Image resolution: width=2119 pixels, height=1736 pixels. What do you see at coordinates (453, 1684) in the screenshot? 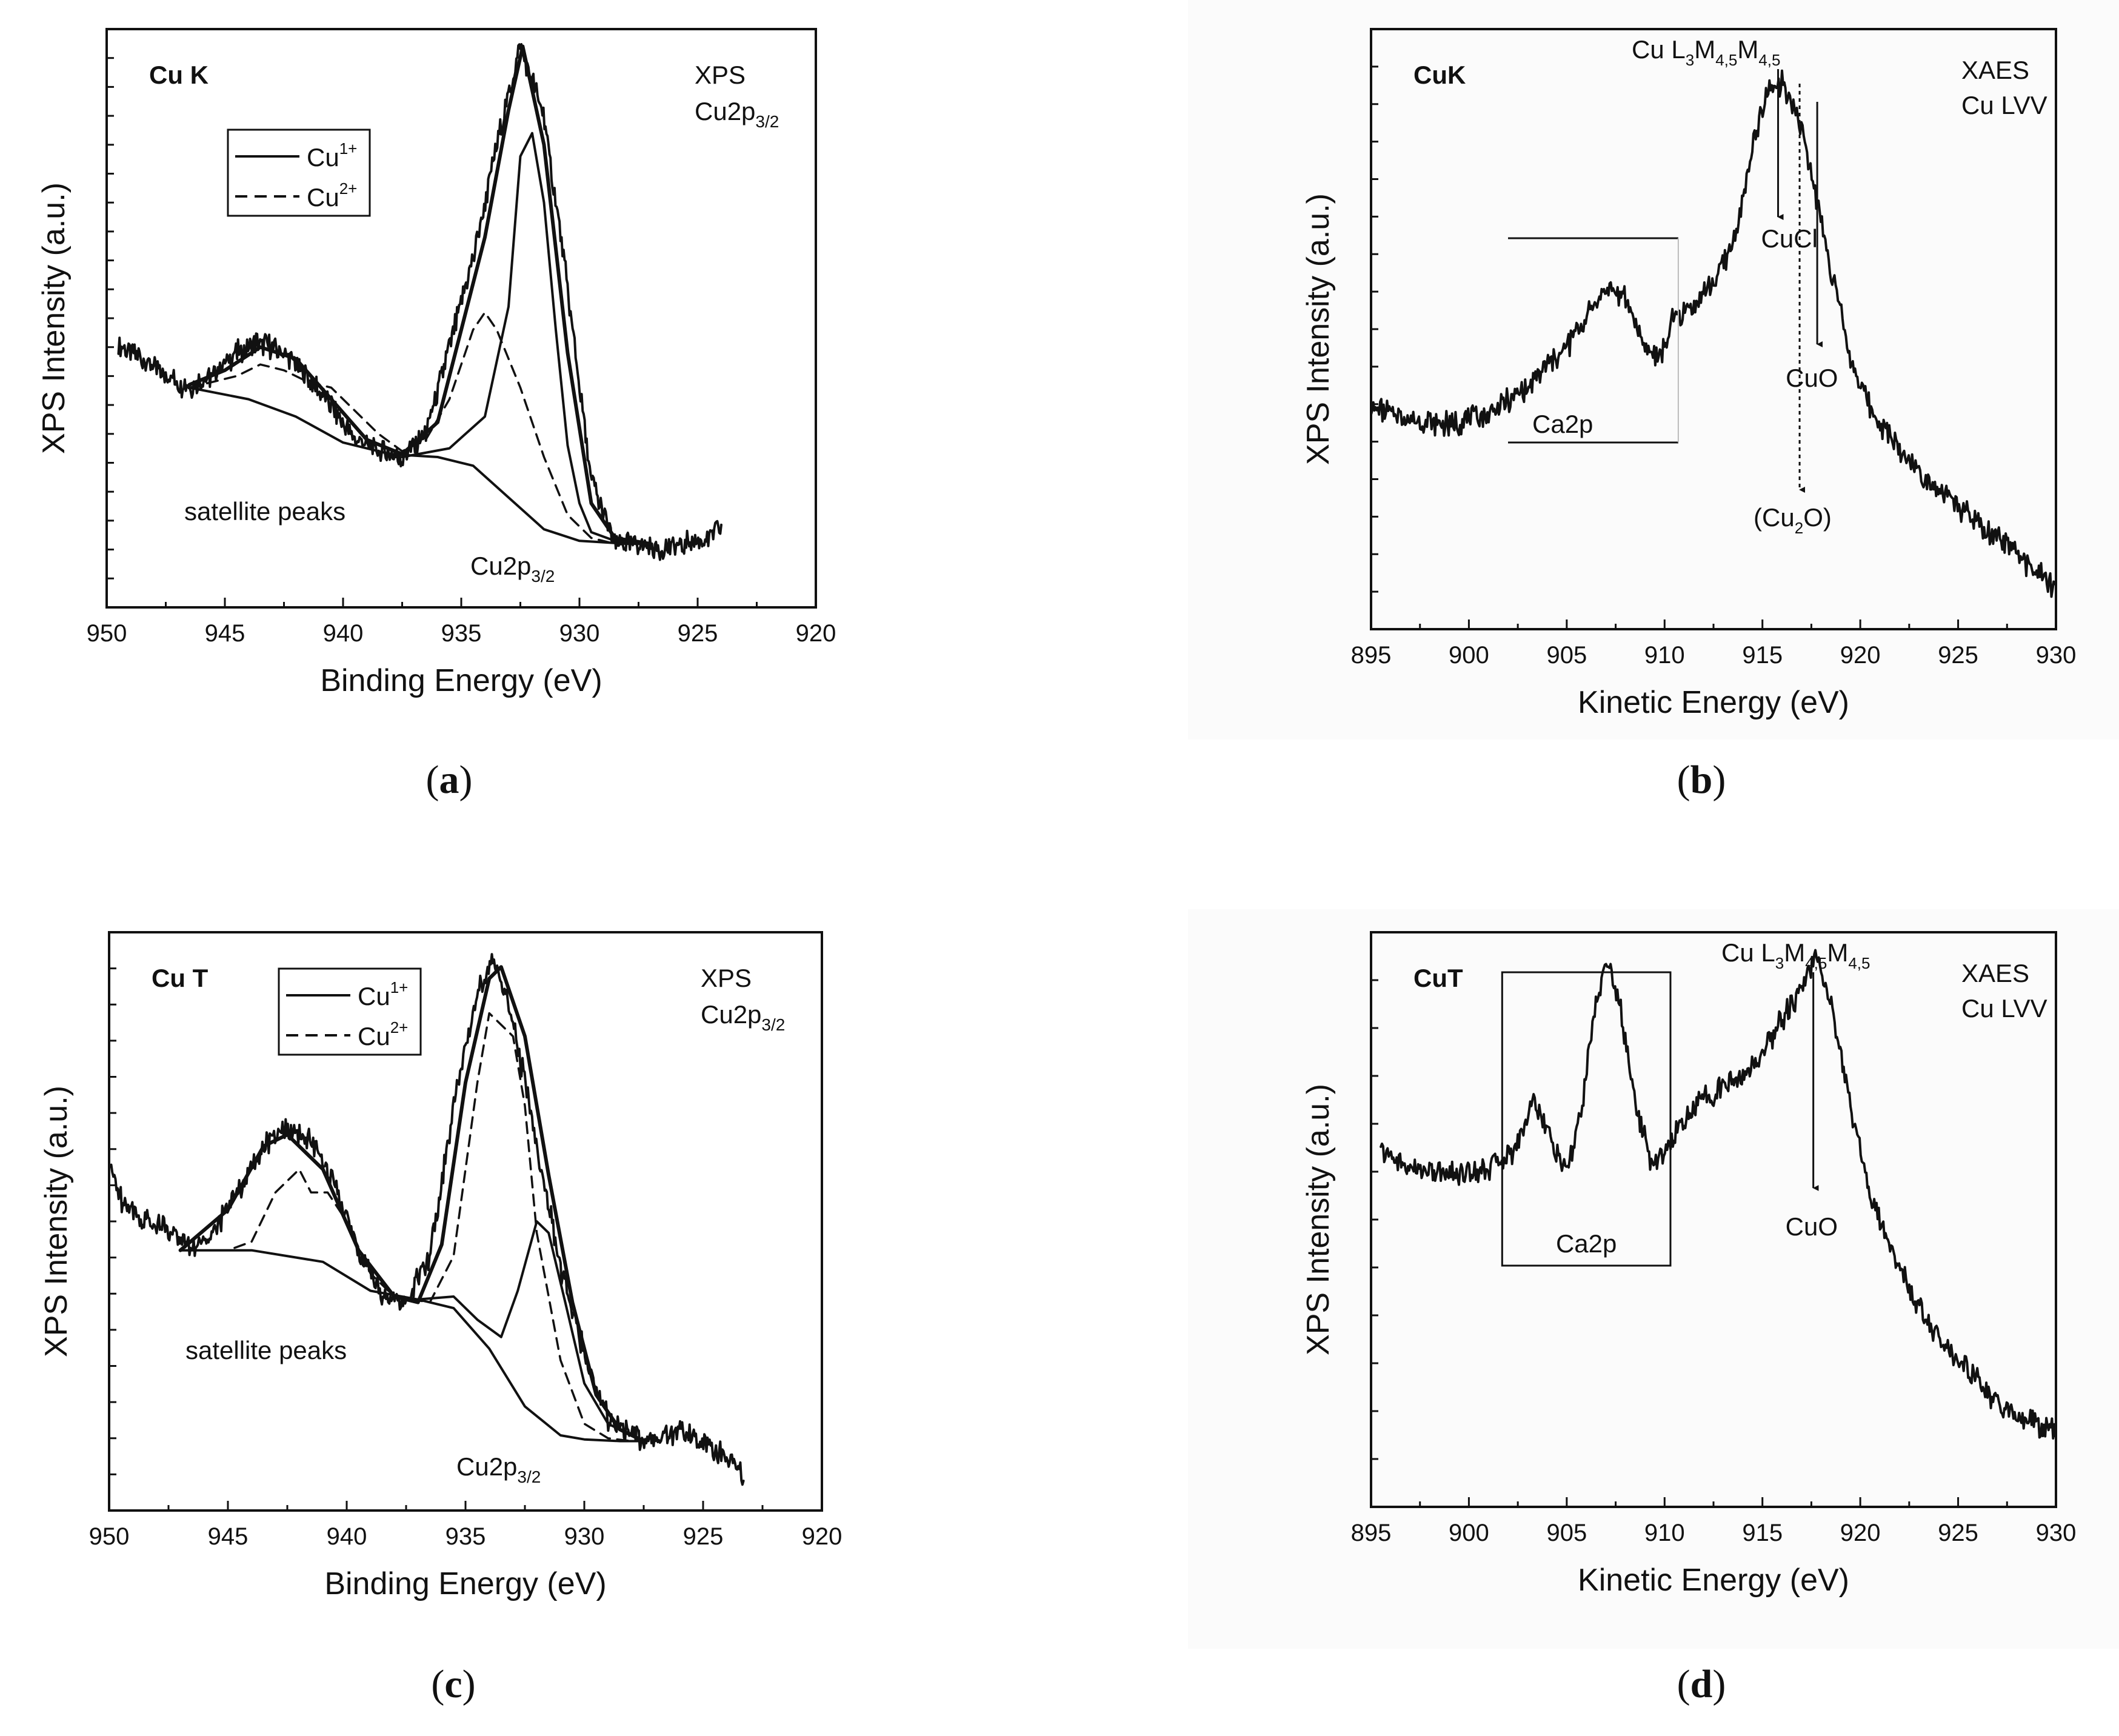
I see `panel-label: (c)` at bounding box center [453, 1684].